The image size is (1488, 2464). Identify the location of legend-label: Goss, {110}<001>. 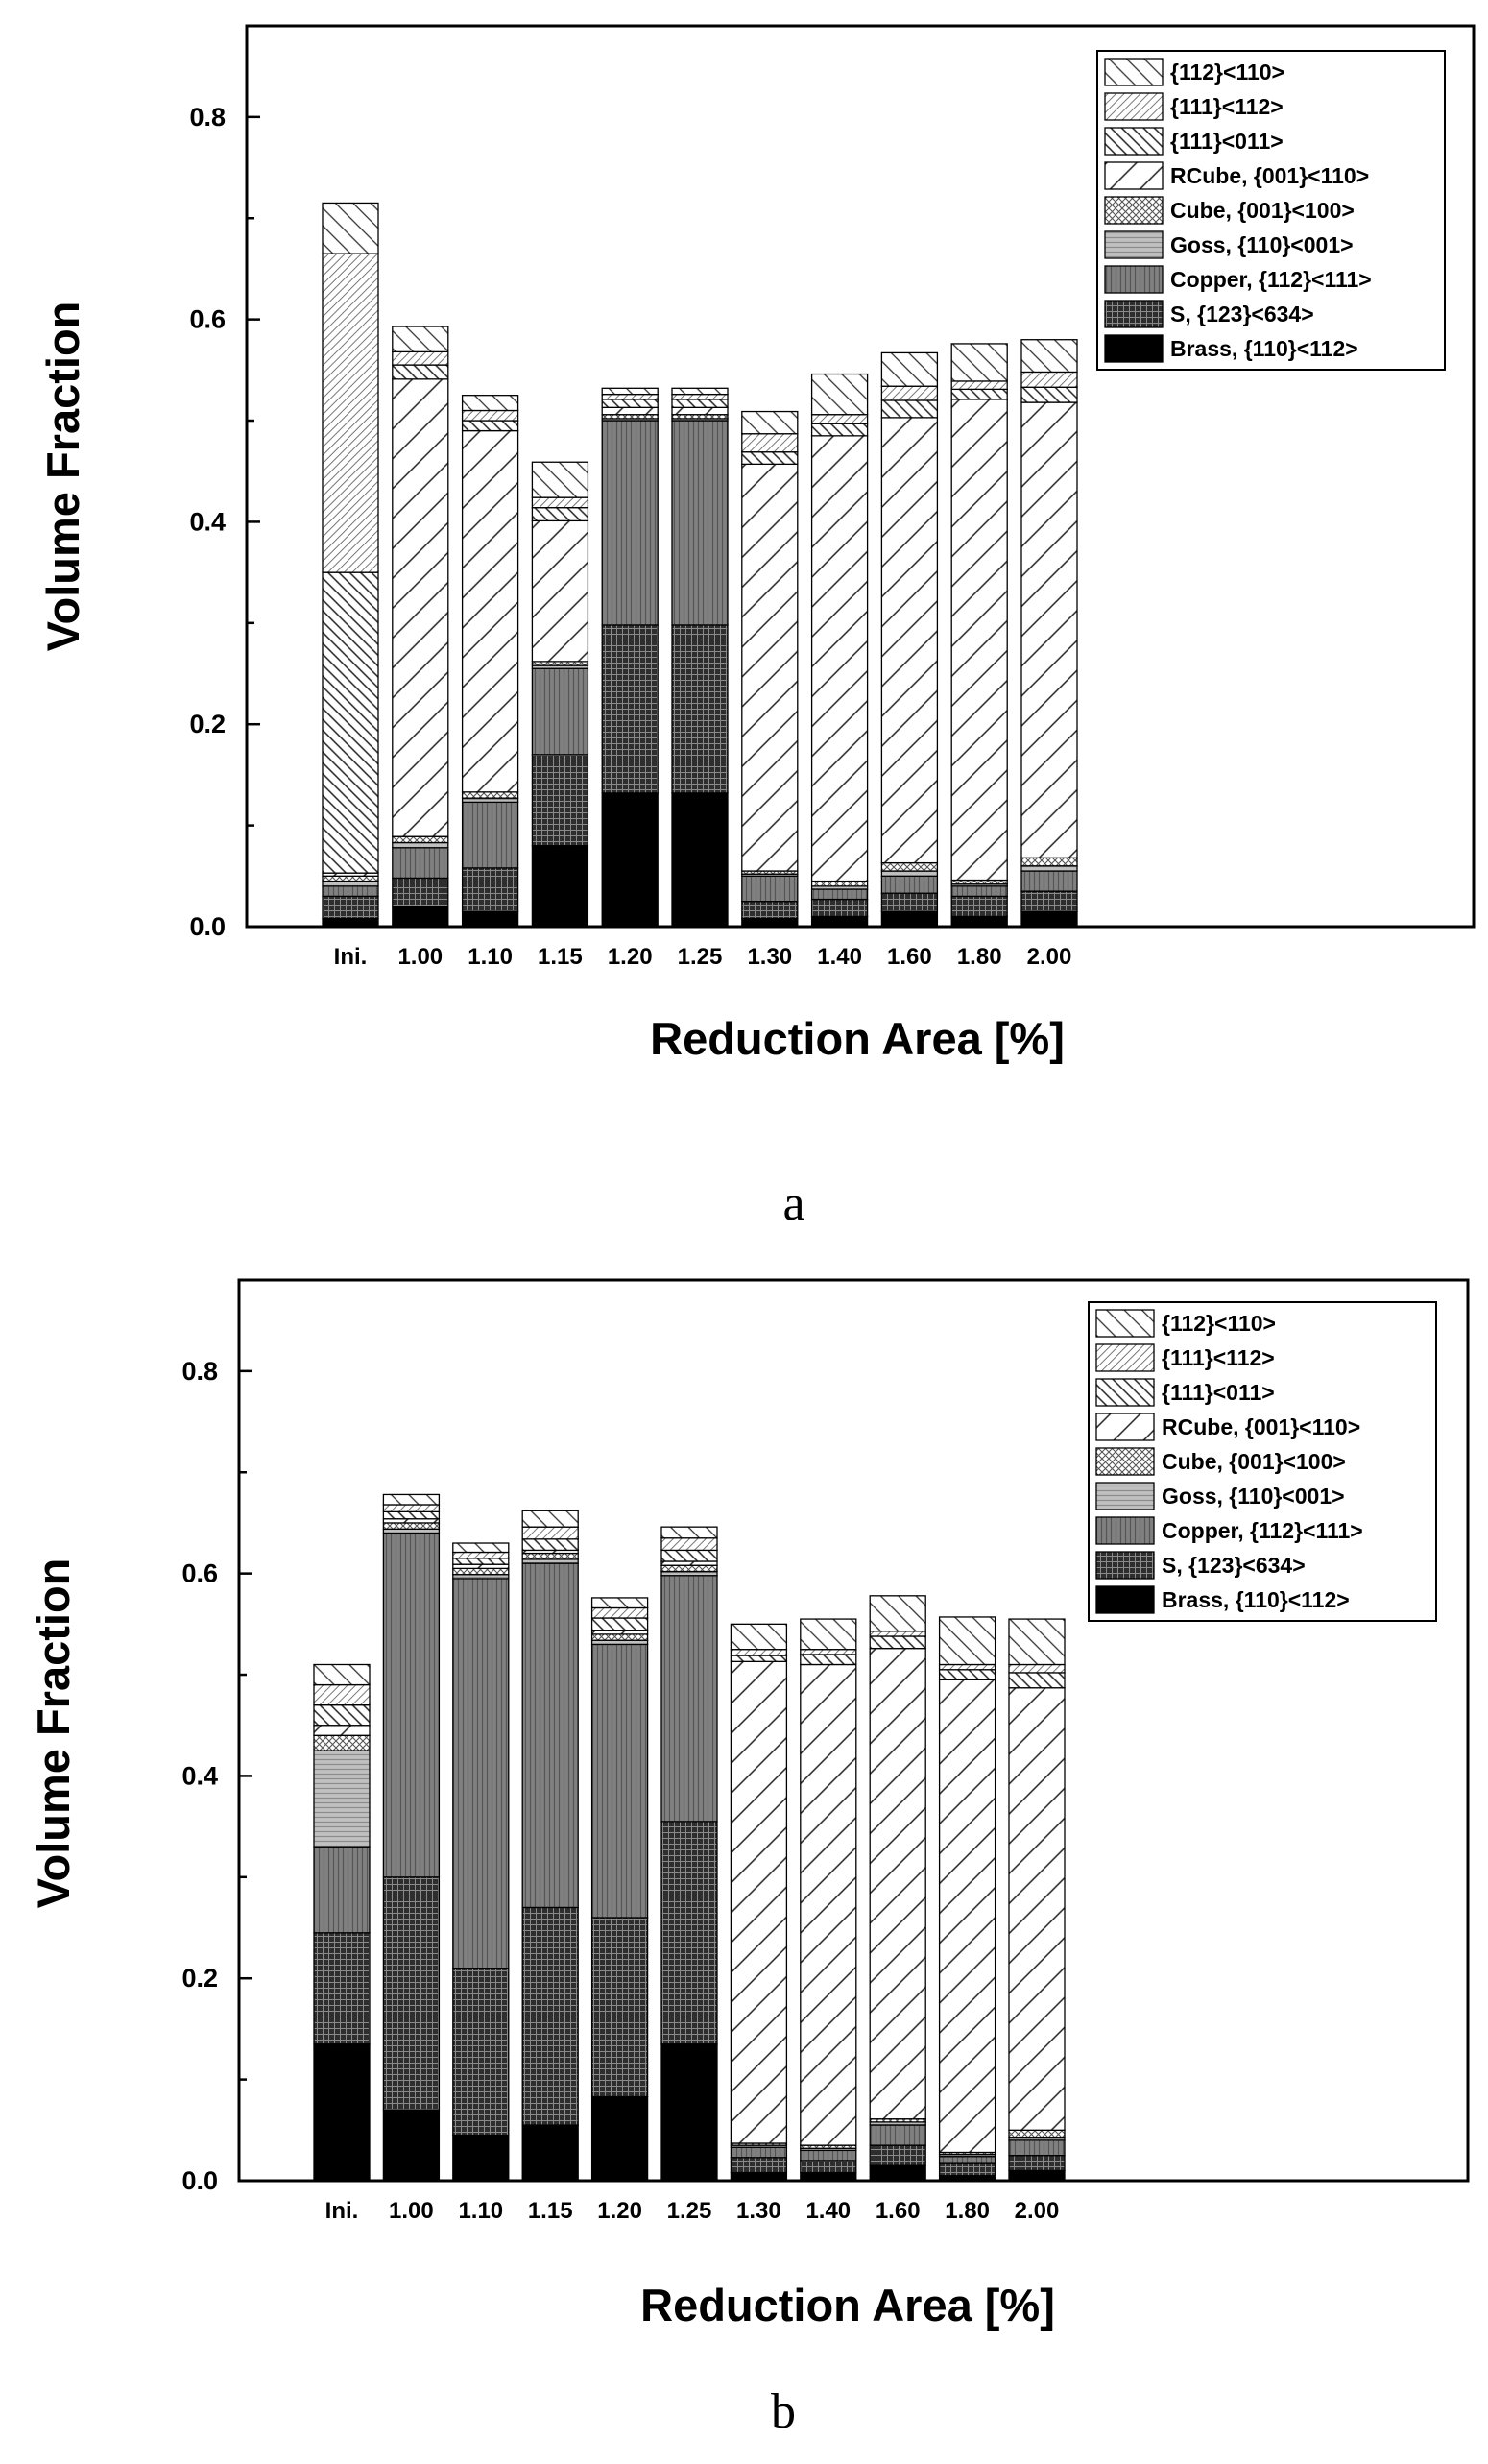
(1262, 245).